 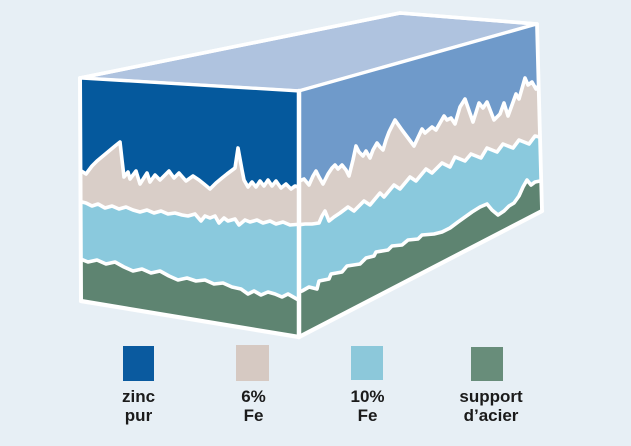 What do you see at coordinates (253, 396) in the screenshot?
I see `svg-text: 6%` at bounding box center [253, 396].